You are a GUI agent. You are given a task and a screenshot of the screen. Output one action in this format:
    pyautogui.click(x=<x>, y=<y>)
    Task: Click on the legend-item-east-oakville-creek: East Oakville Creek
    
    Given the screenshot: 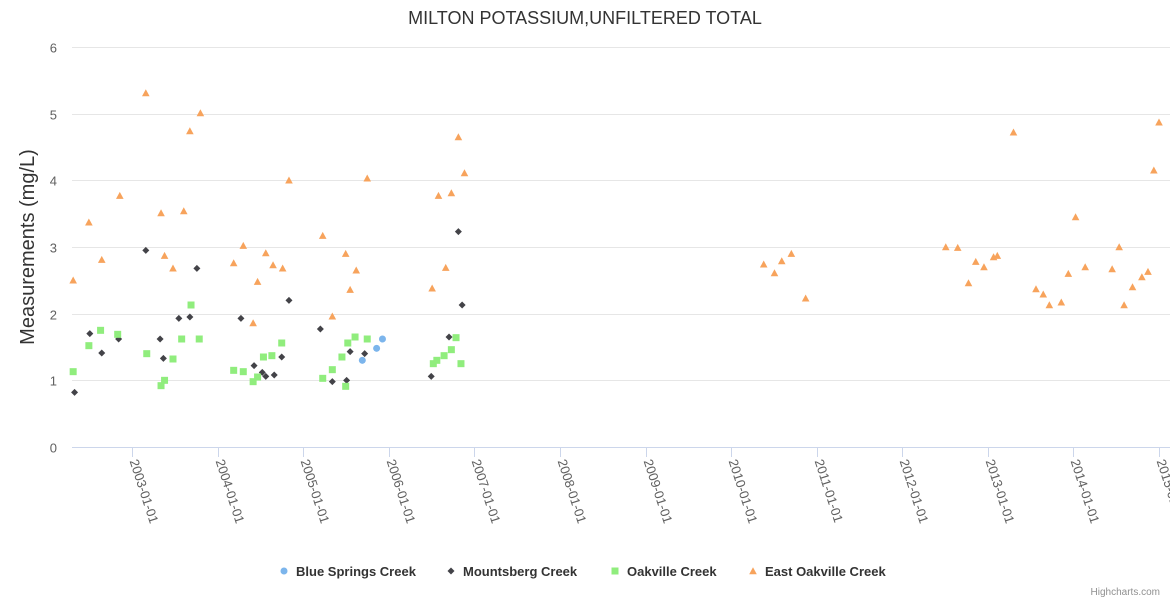 What is the action you would take?
    pyautogui.click(x=817, y=571)
    